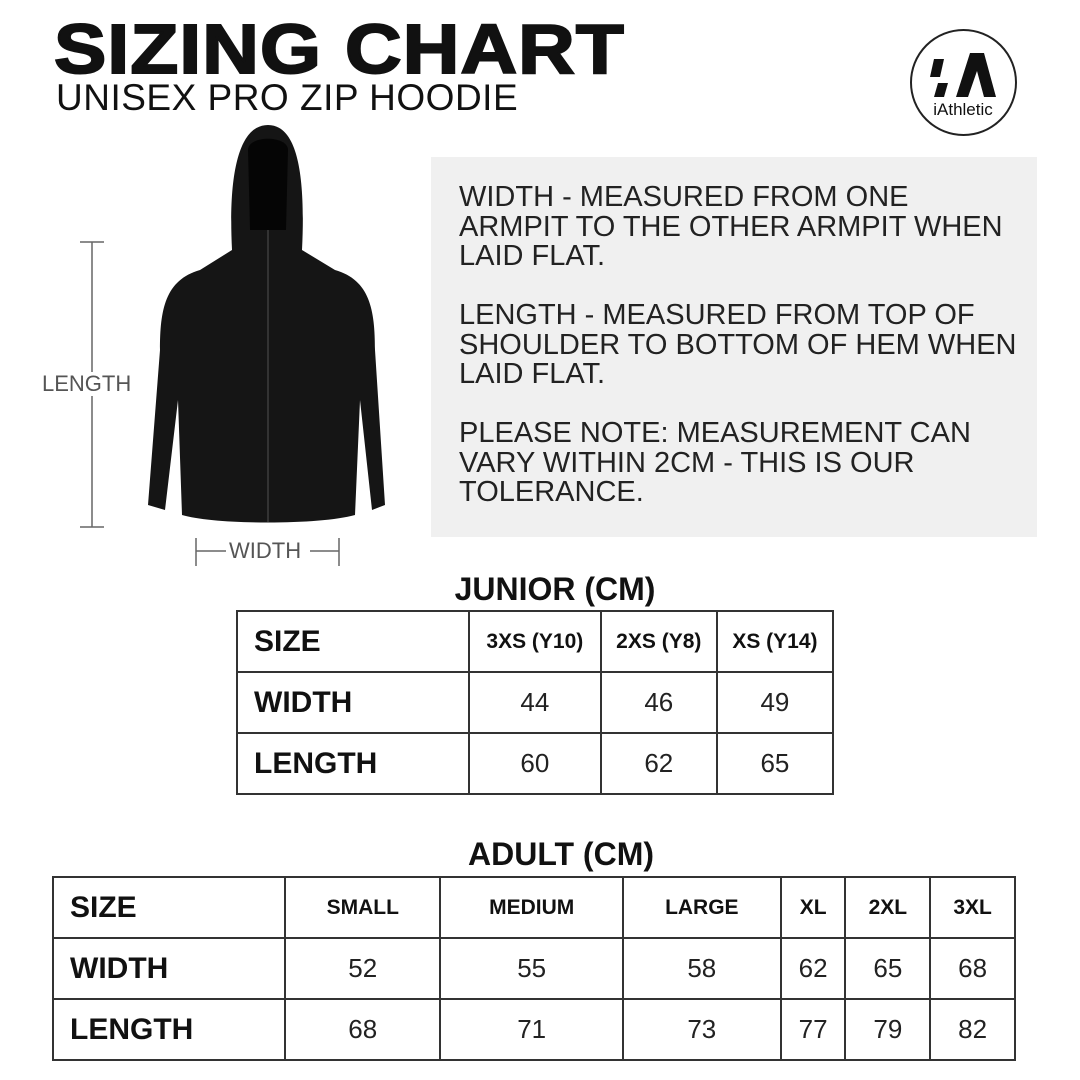 The height and width of the screenshot is (1080, 1080). I want to click on product-subtitle: UNISEX PRO ZIP HOODIE, so click(287, 97).